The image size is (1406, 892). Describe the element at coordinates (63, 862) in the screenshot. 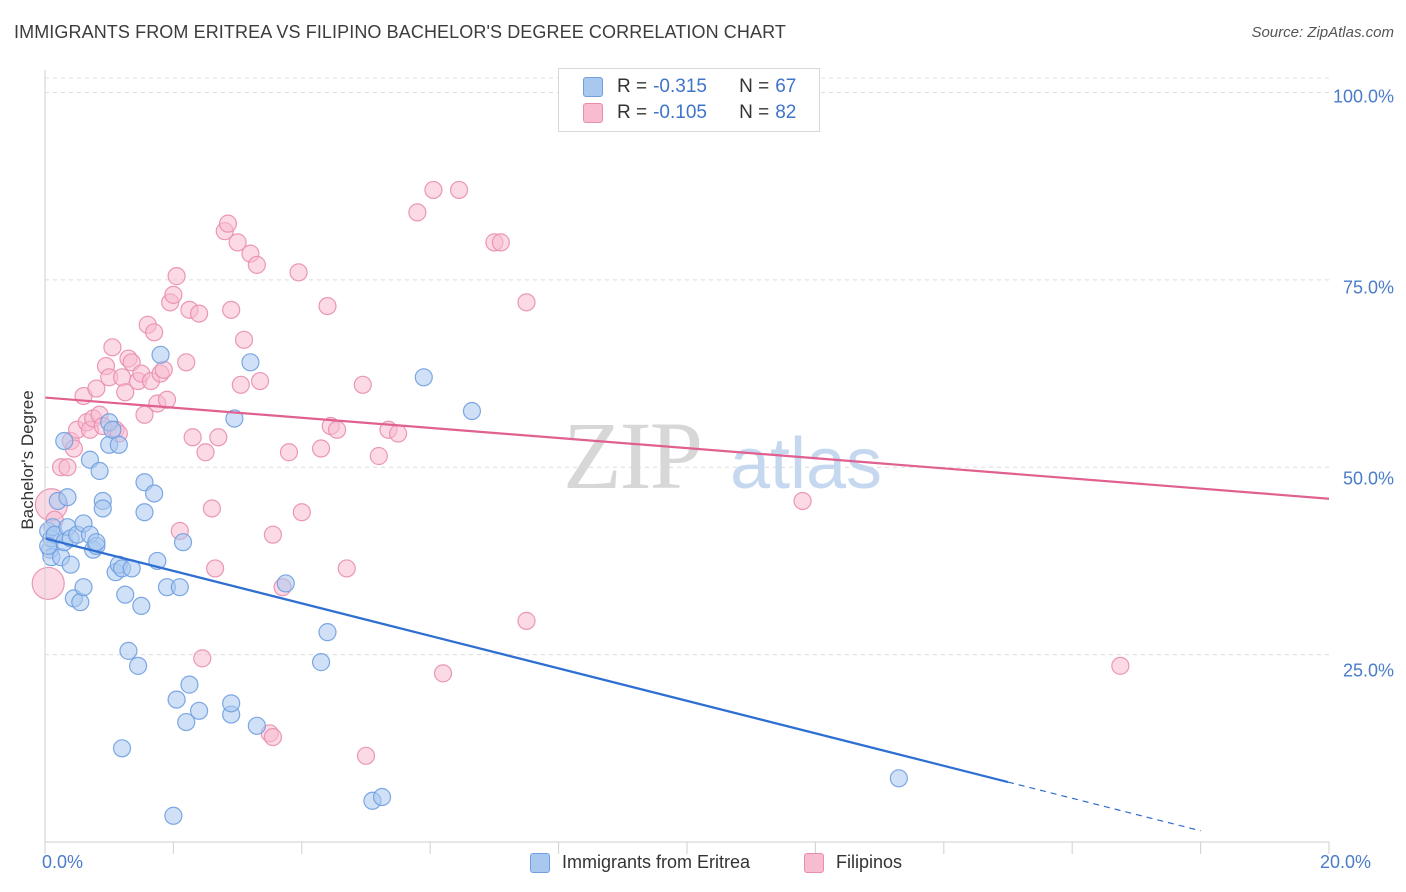

I see `x-tick-label-min: 0.0%` at that location.